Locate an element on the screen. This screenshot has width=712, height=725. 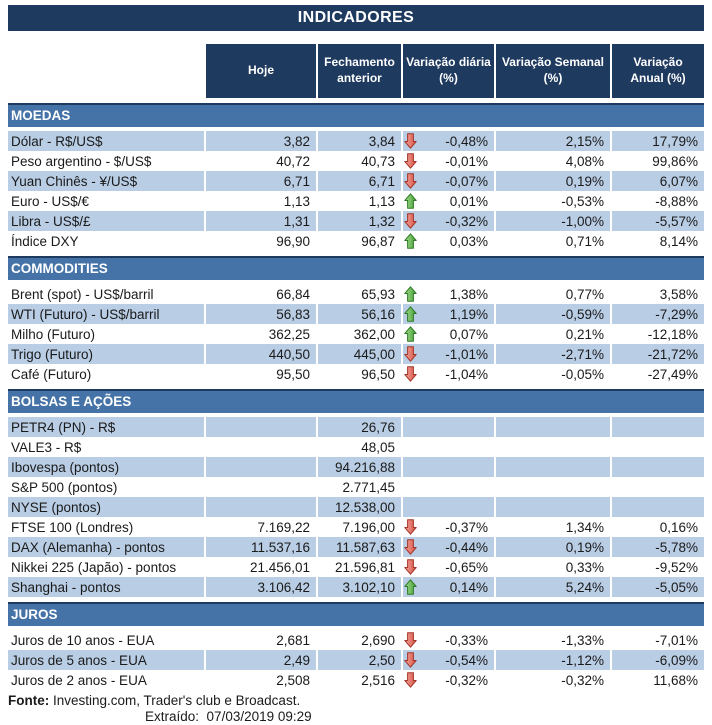
fechamento-anterior-value: 56,16 is located at coordinates (359, 314).